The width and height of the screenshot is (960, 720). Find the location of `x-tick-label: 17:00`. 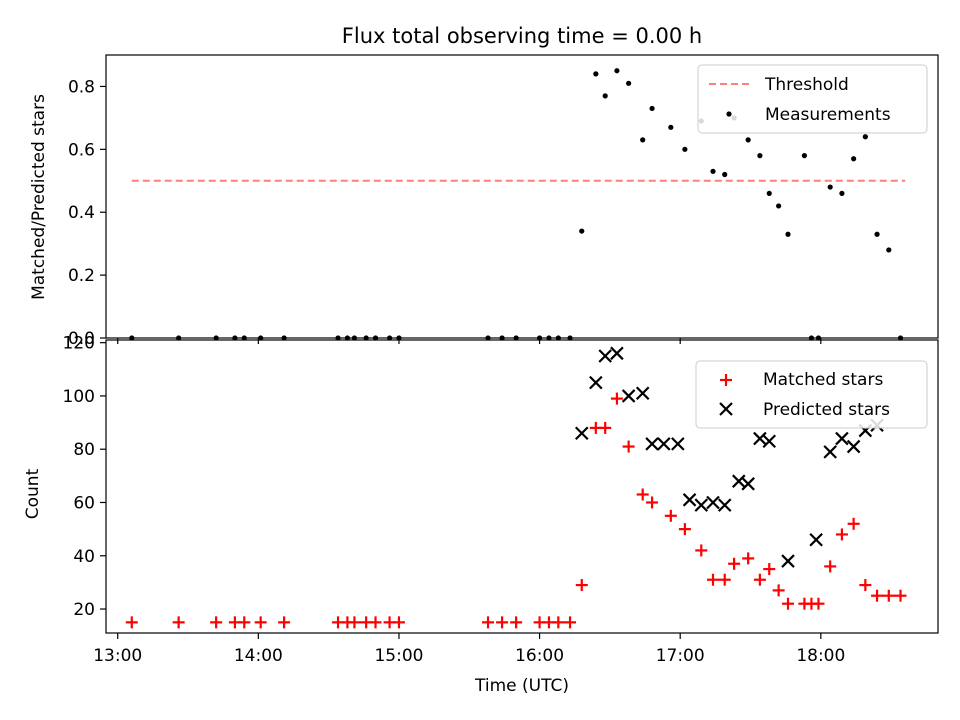

x-tick-label: 17:00 is located at coordinates (680, 656).